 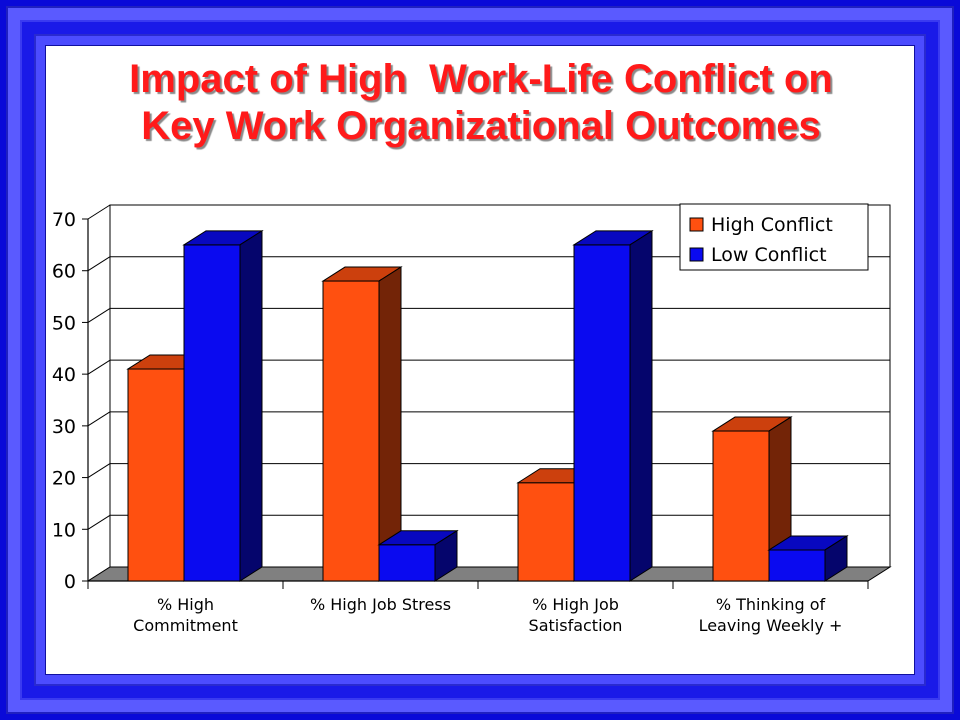 What do you see at coordinates (481, 126) in the screenshot?
I see `slide-title-line-2: Key Work Organizational Outcomes` at bounding box center [481, 126].